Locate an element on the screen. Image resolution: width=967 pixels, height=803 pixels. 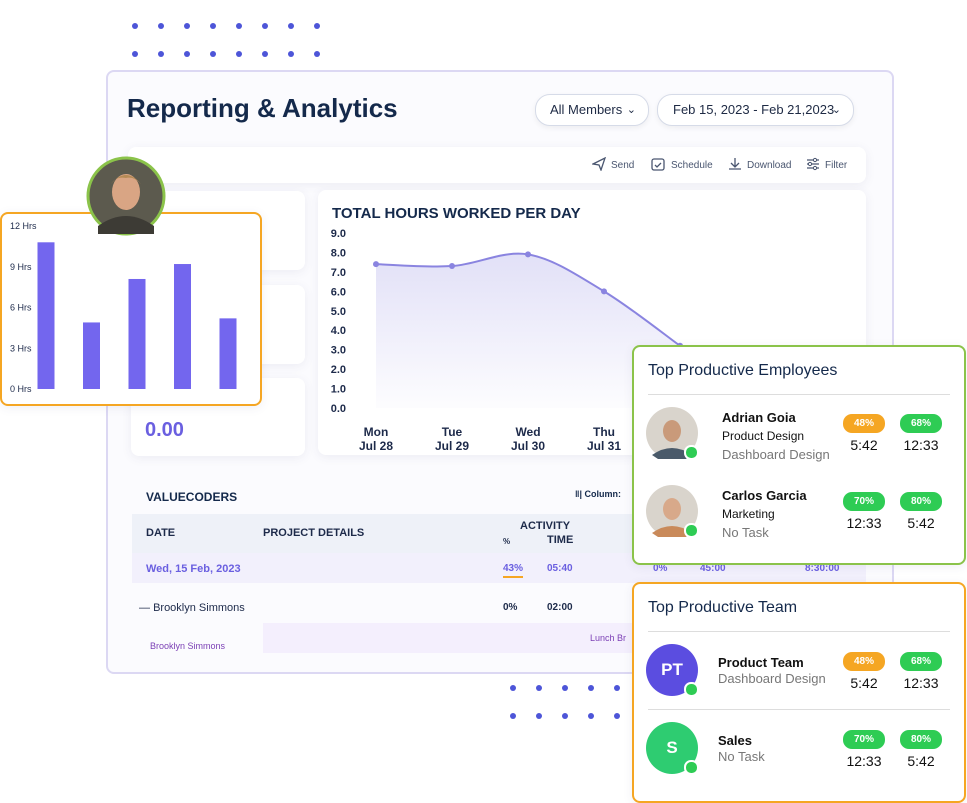
x-tick-label: Wed is located at coordinates (527, 432).